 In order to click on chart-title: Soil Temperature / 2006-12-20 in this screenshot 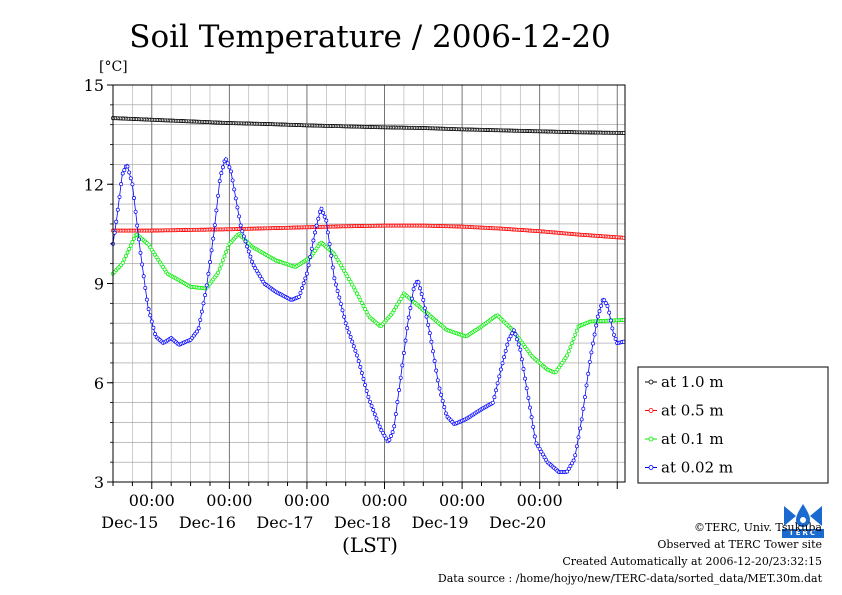, I will do `click(370, 37)`.